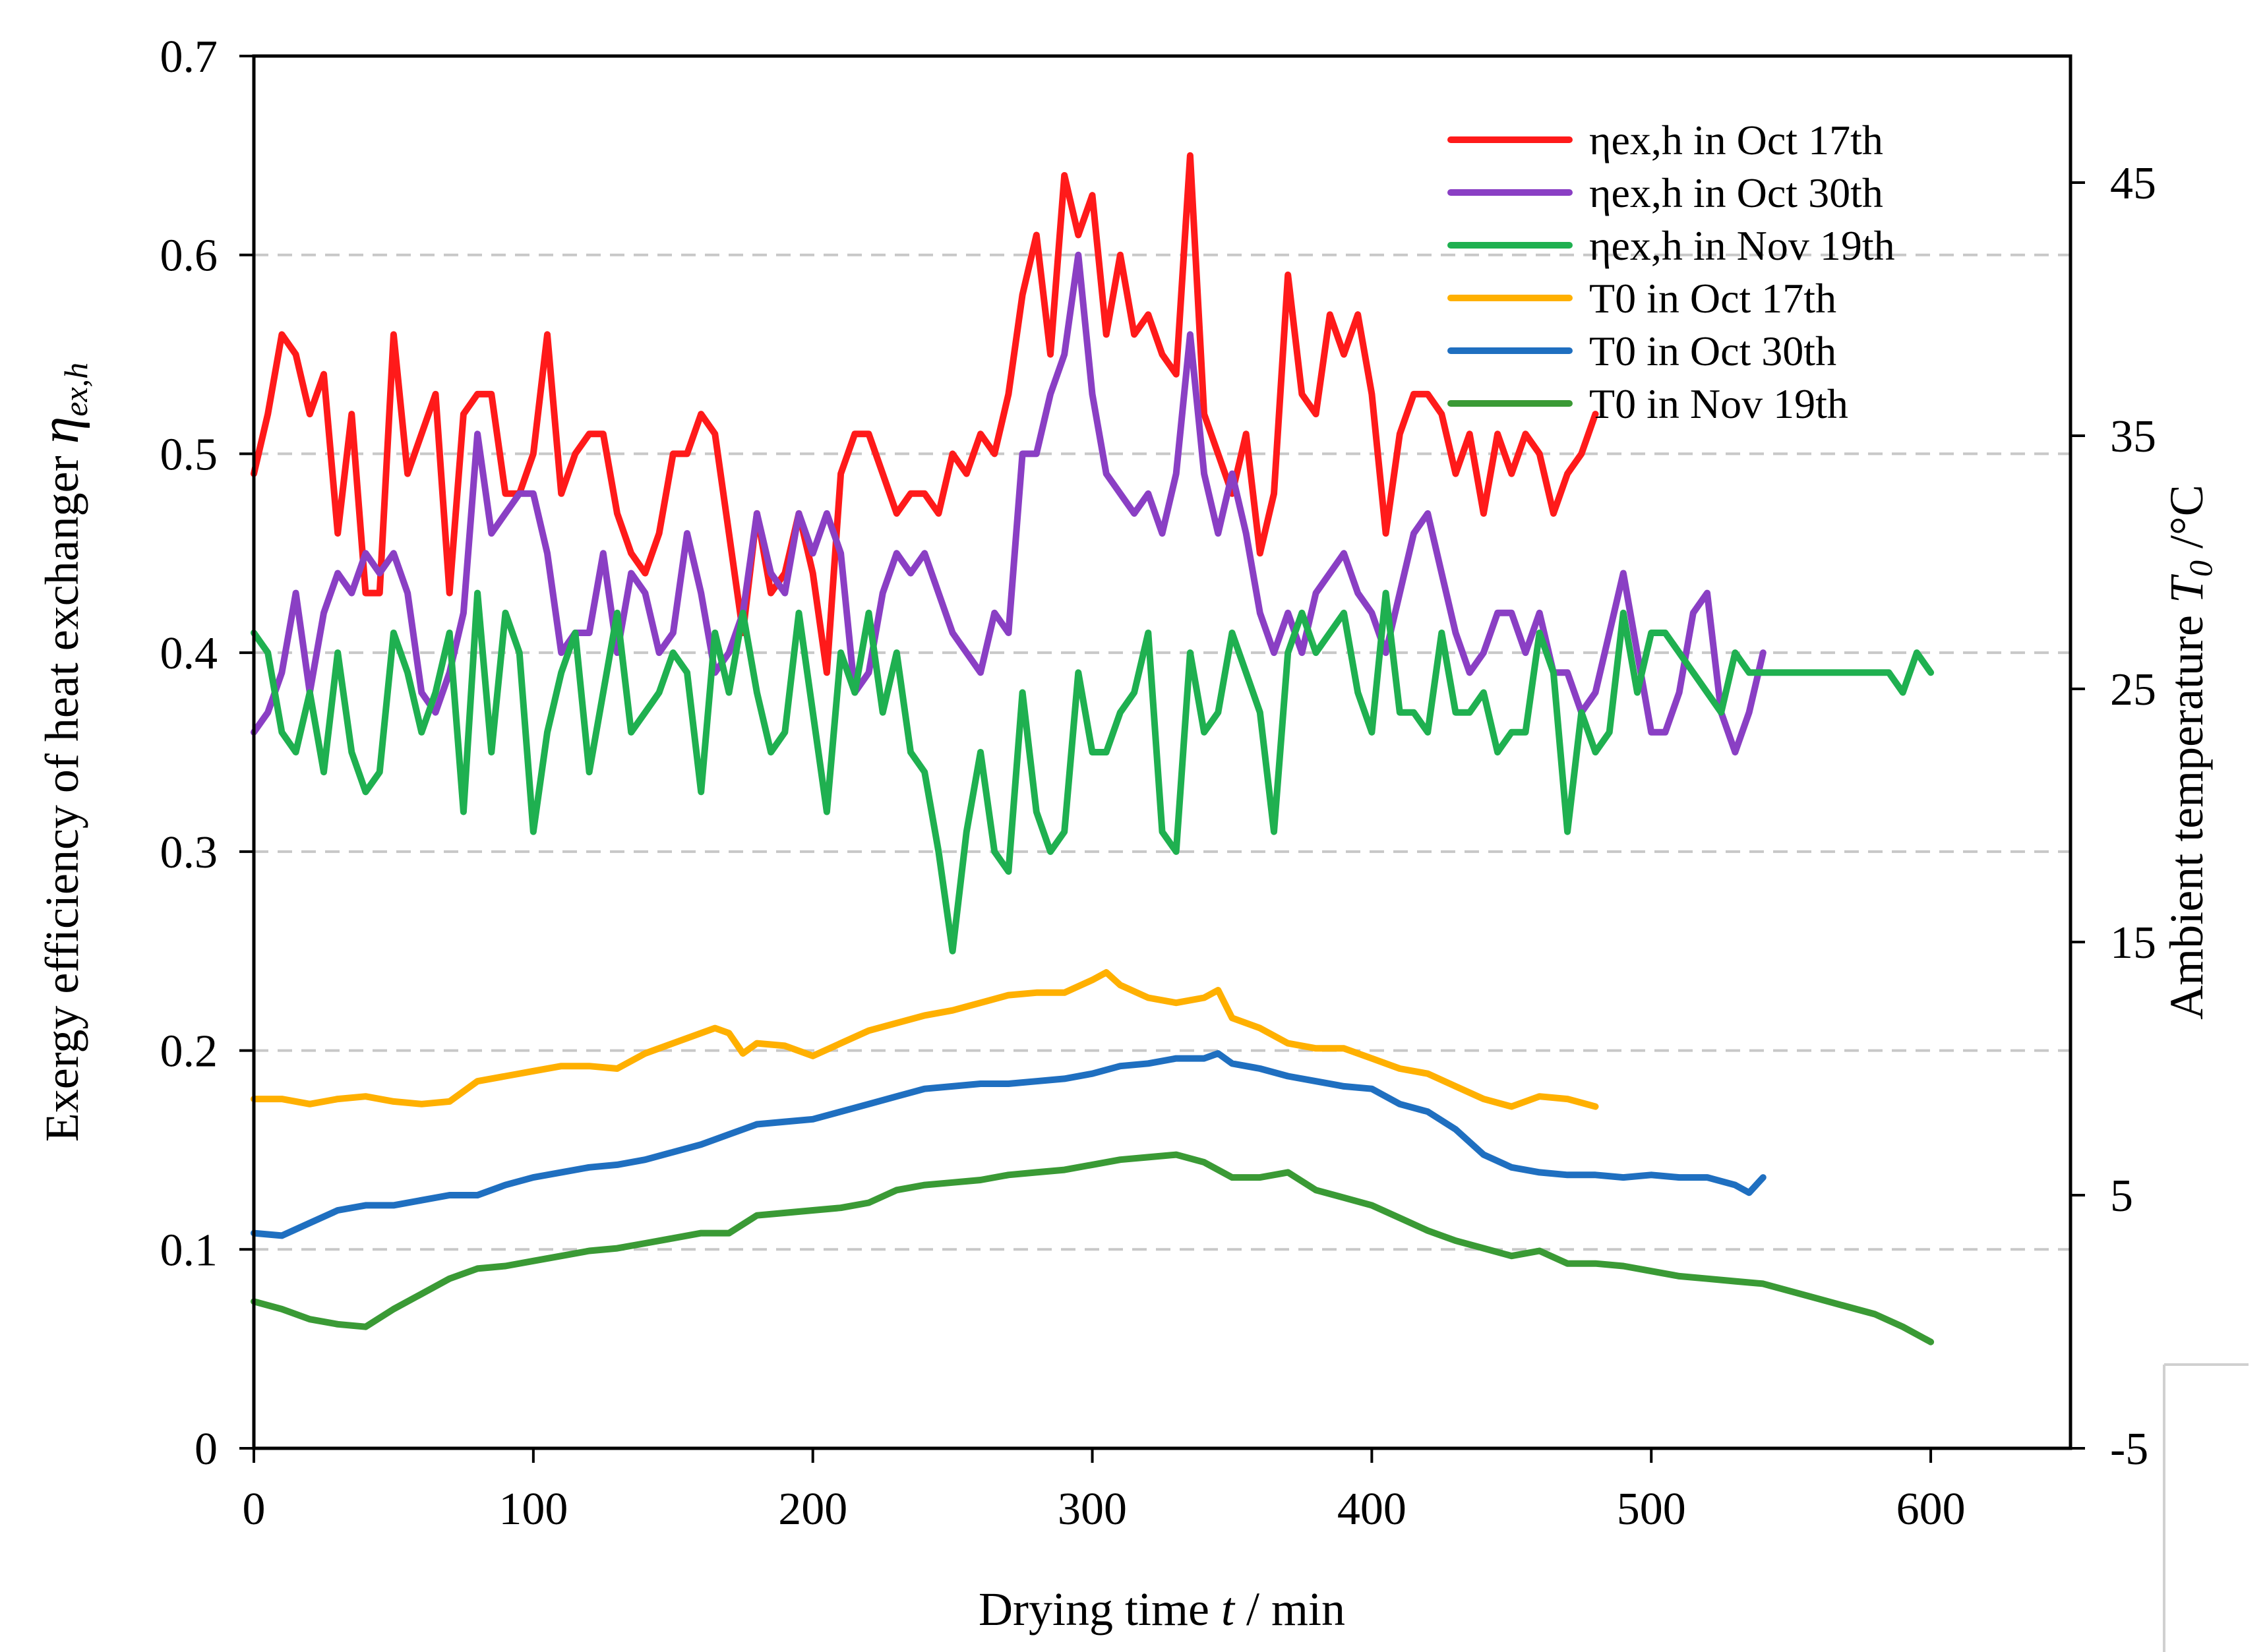  Describe the element at coordinates (2133, 436) in the screenshot. I see `right-tick-label-4: 35` at that location.